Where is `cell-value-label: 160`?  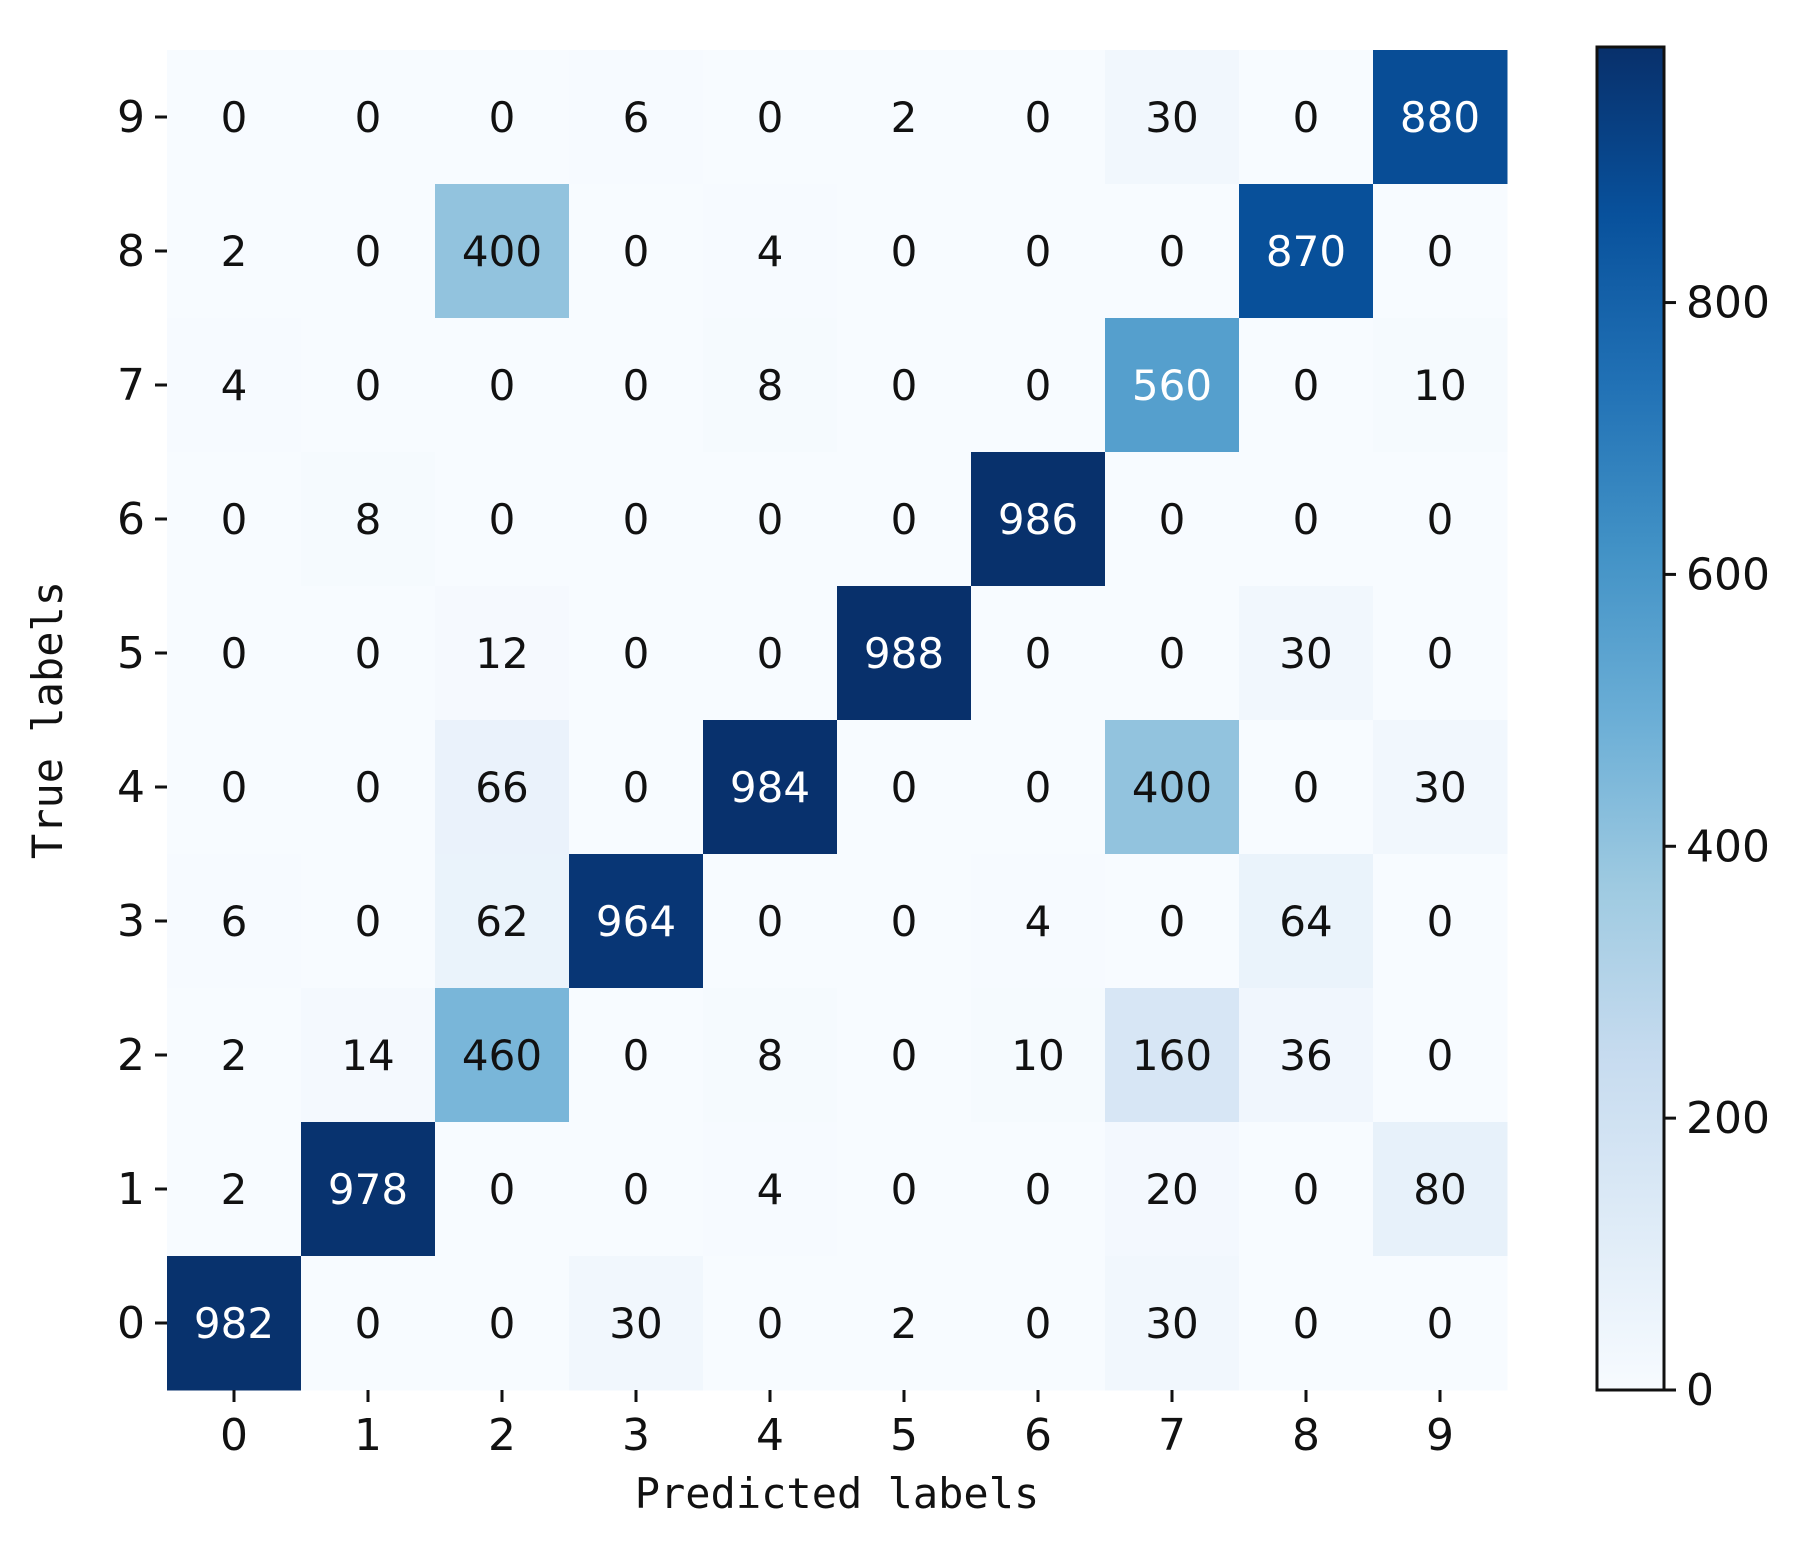 cell-value-label: 160 is located at coordinates (1172, 1055).